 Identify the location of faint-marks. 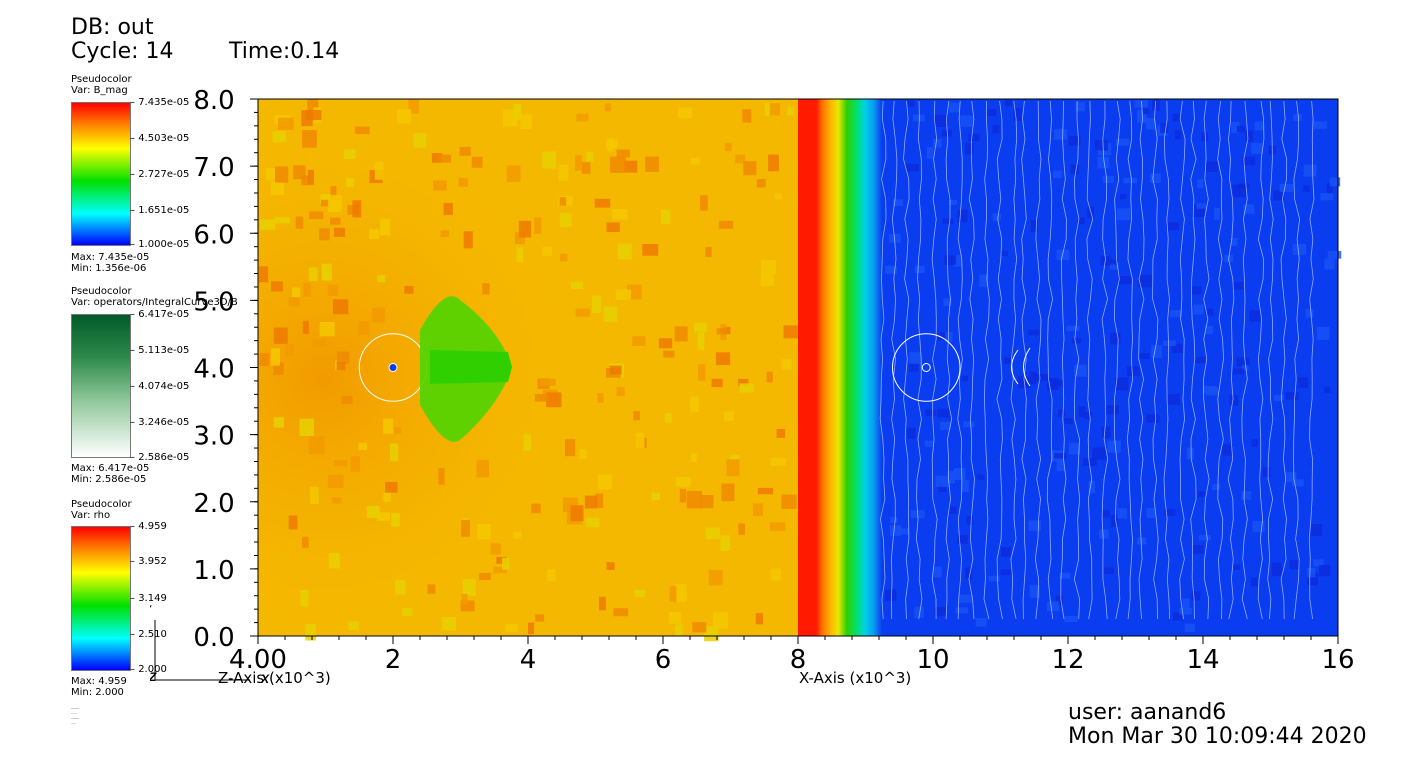
(75, 719).